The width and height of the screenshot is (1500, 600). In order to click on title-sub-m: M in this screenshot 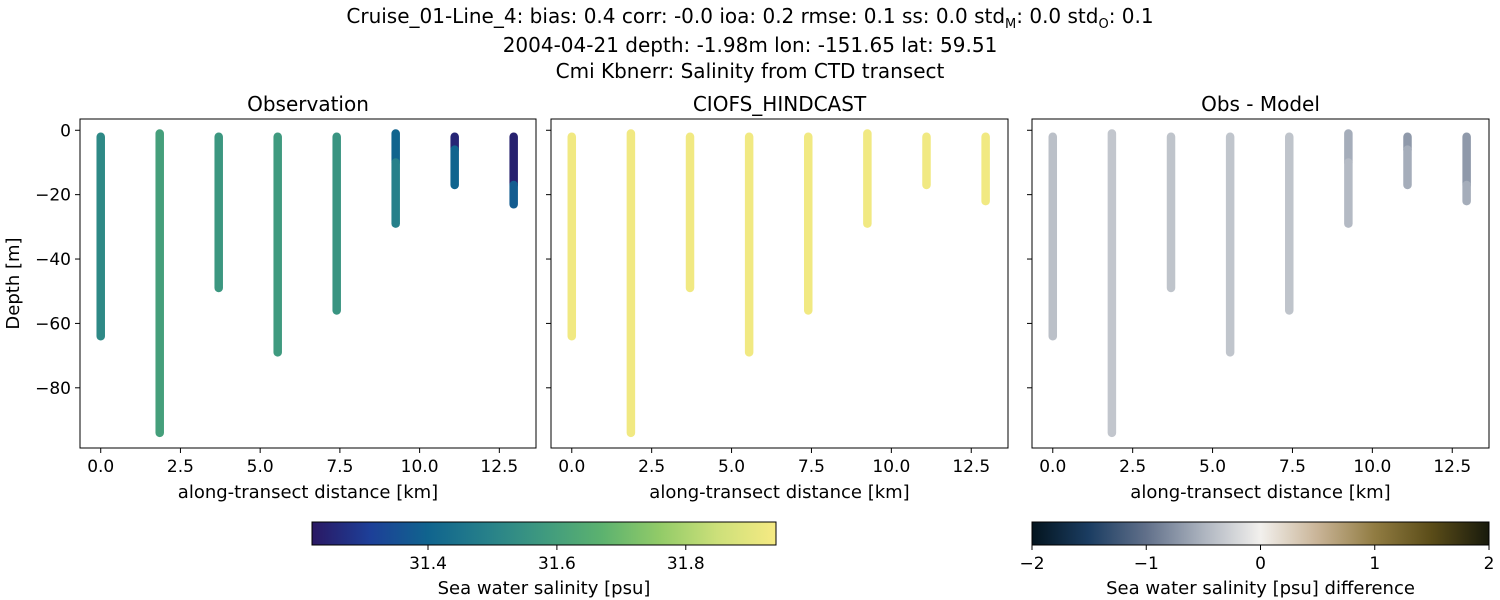, I will do `click(1011, 24)`.